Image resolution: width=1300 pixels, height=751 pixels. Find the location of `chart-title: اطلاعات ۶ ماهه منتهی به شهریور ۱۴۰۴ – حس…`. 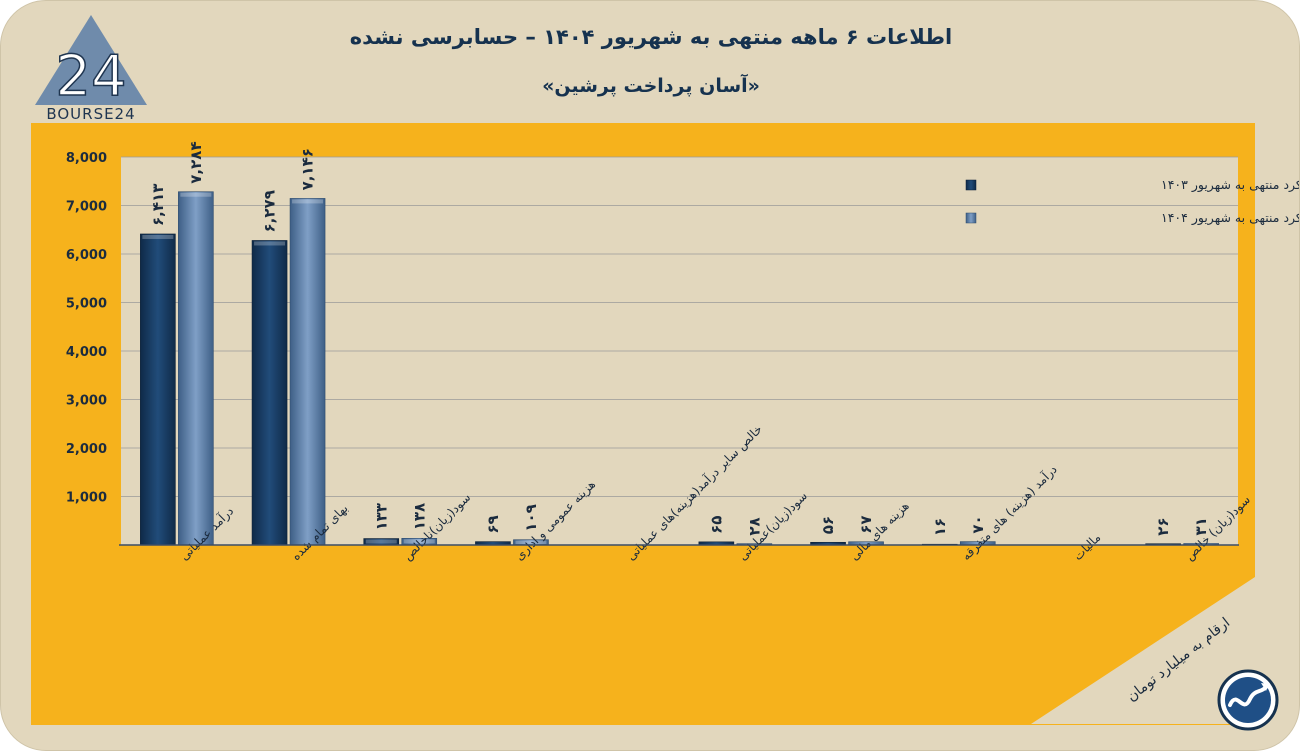

chart-title: اطلاعات ۶ ماهه منتهی به شهریور ۱۴۰۴ – حس… is located at coordinates (651, 37).